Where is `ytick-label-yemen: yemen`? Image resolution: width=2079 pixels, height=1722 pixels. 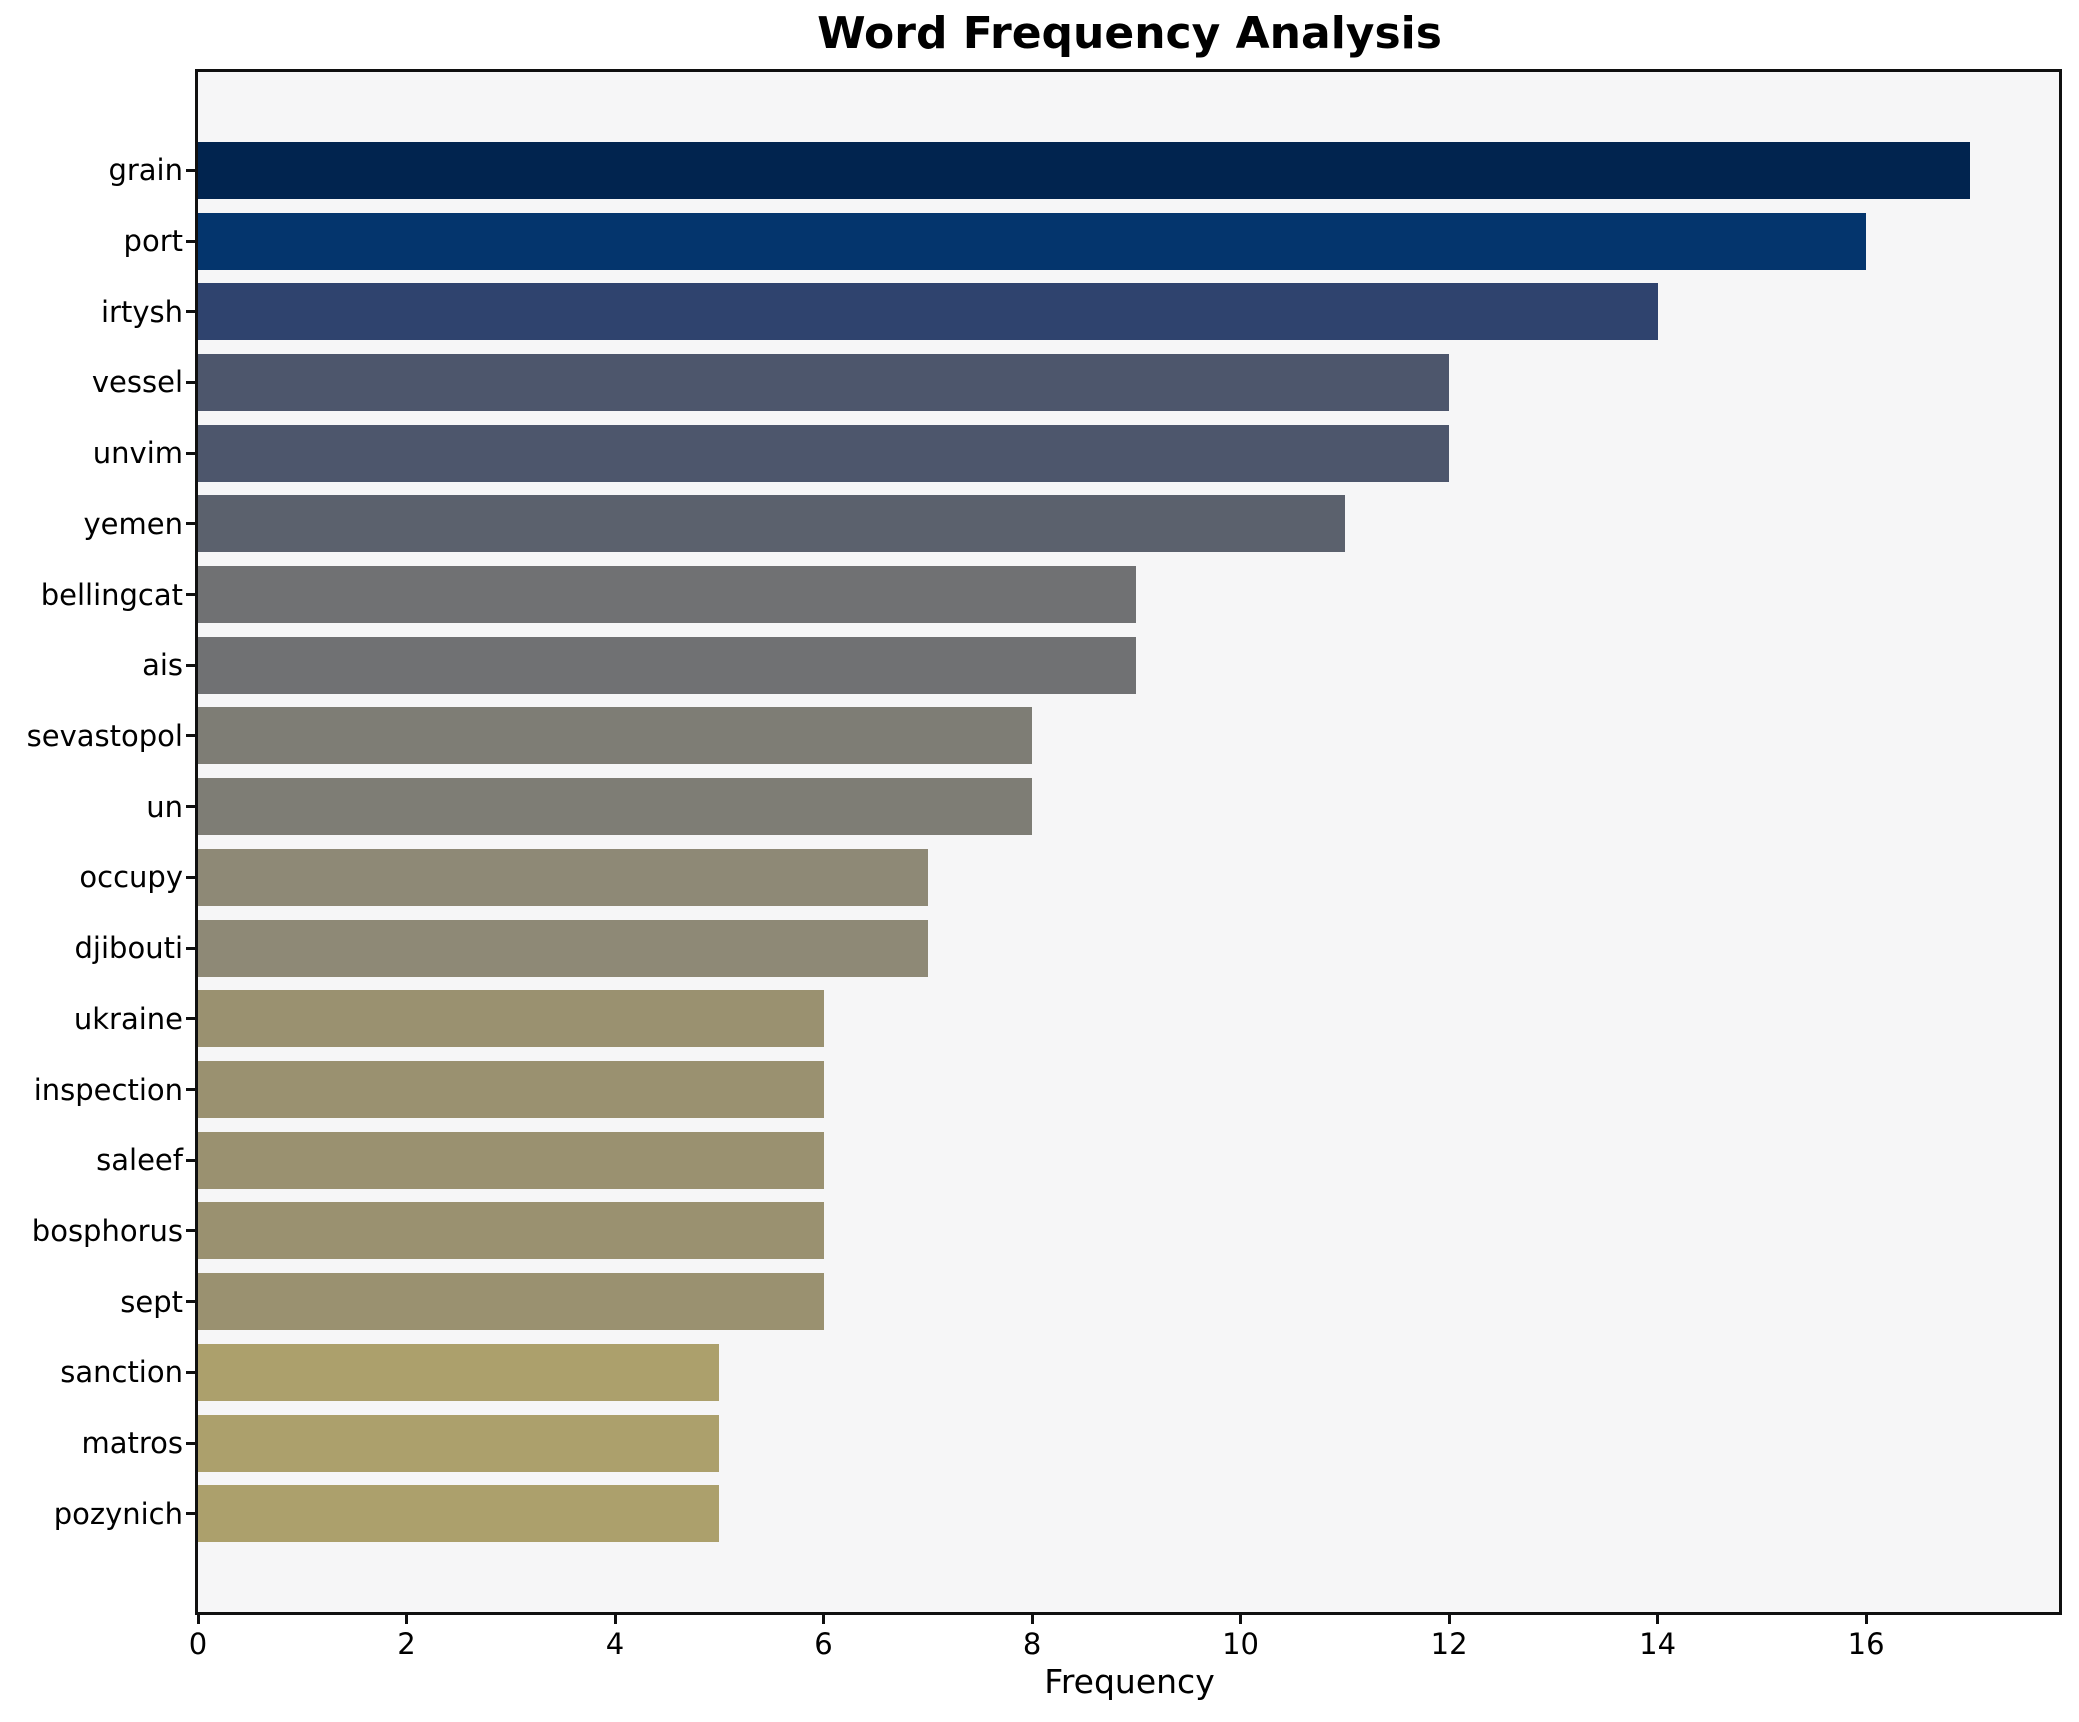 ytick-label-yemen: yemen is located at coordinates (133, 523).